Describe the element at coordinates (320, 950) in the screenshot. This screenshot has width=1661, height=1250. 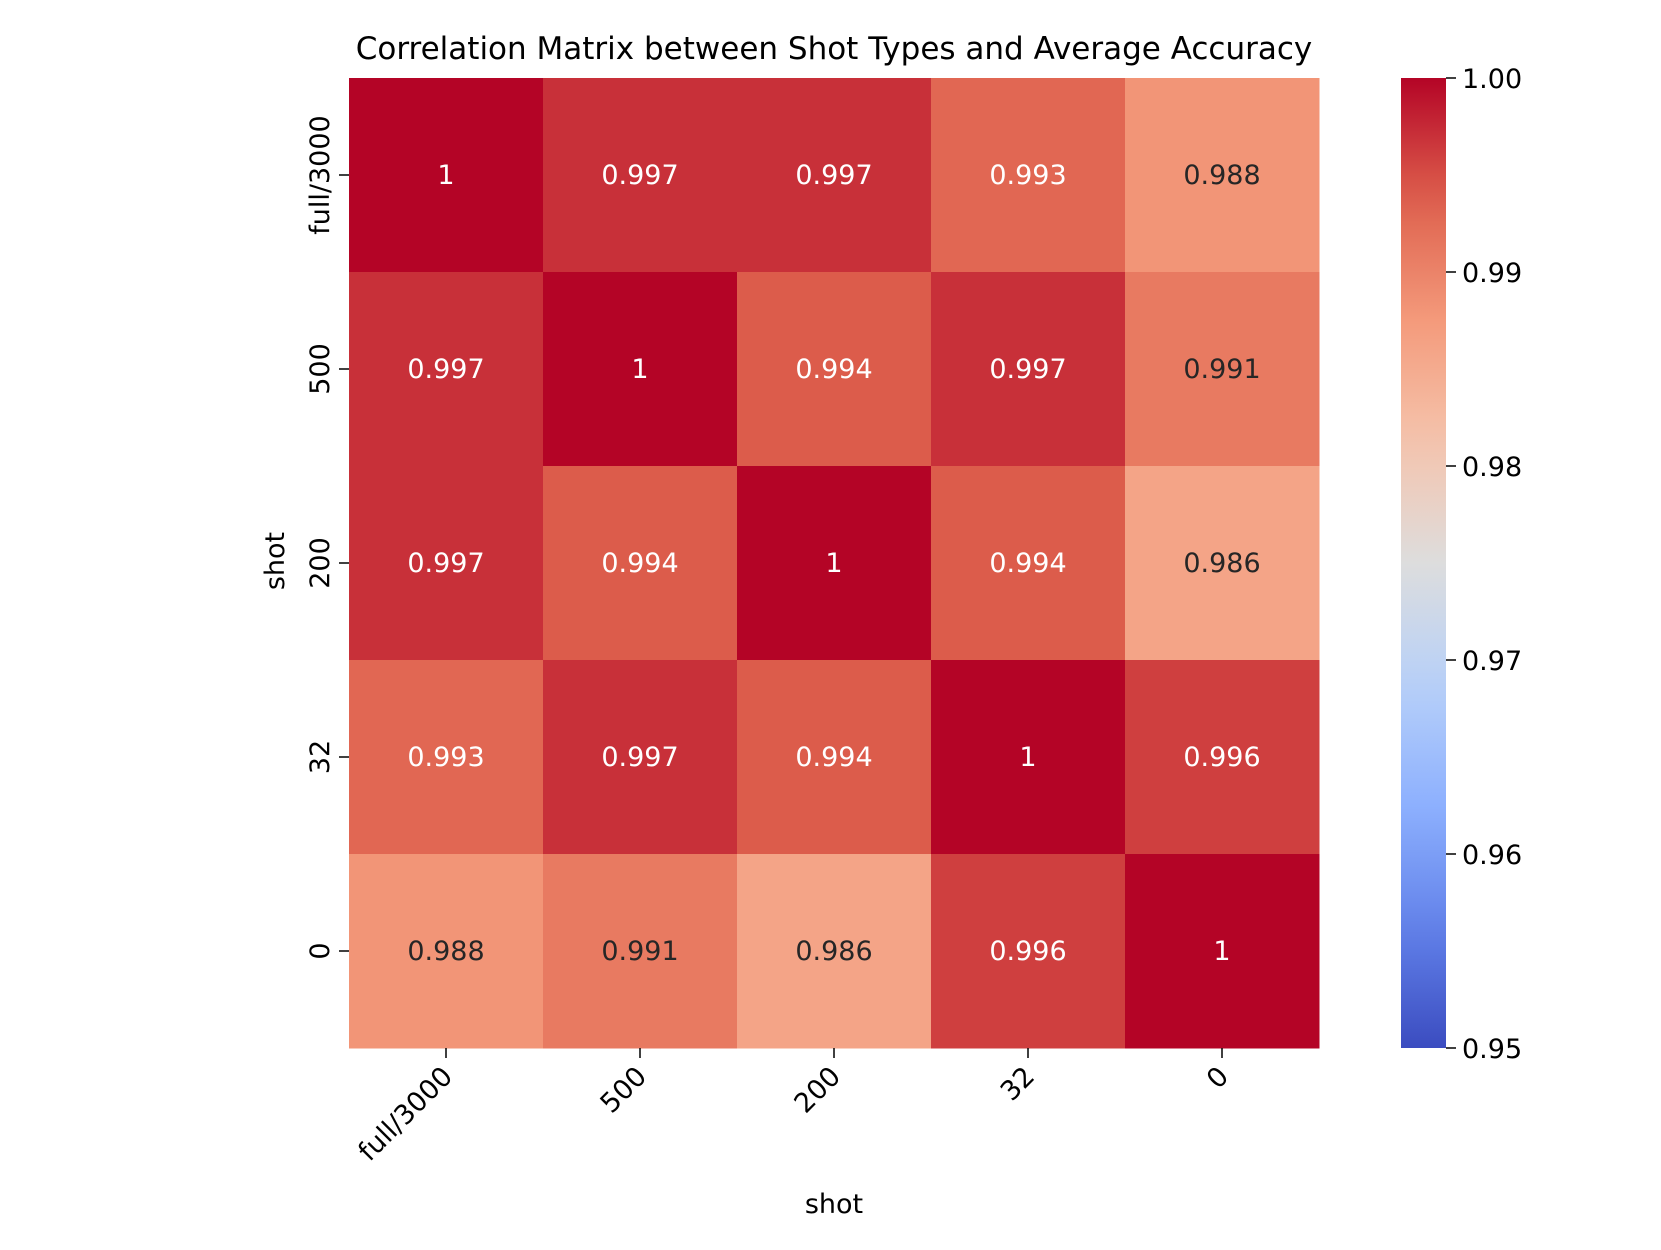
I see `y-tick-label: 0` at that location.